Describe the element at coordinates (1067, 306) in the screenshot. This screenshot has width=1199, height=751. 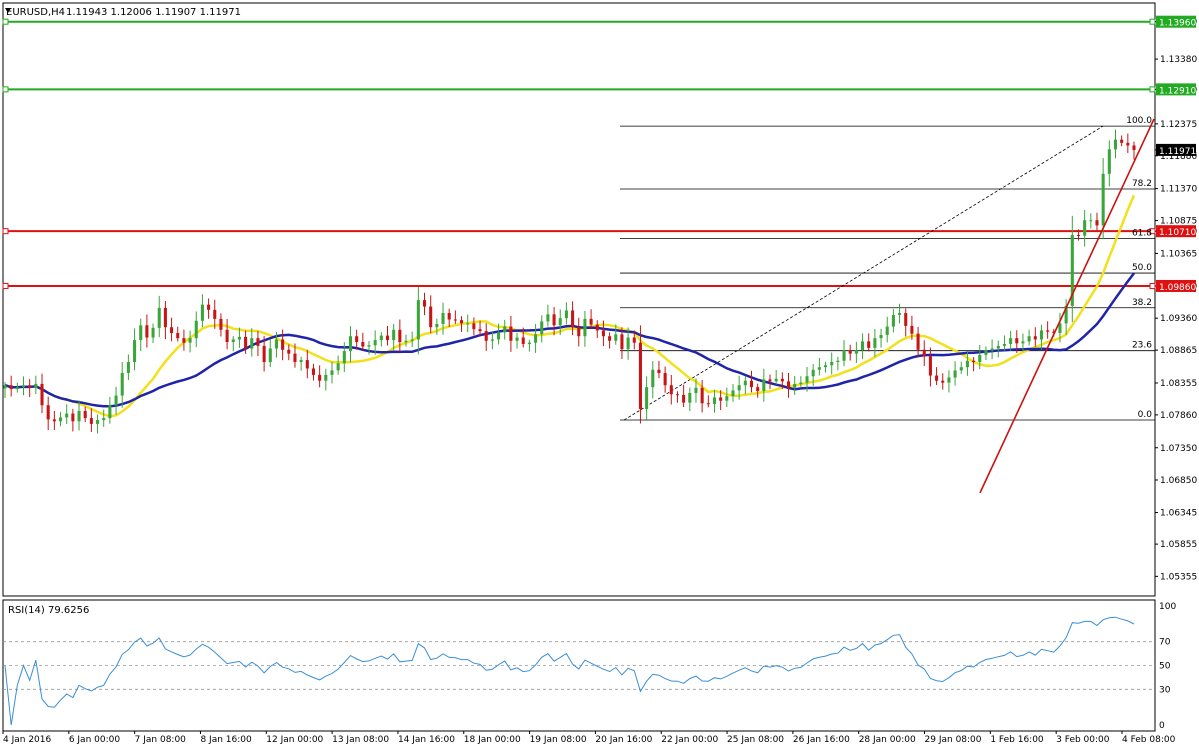
I see `trend-line` at that location.